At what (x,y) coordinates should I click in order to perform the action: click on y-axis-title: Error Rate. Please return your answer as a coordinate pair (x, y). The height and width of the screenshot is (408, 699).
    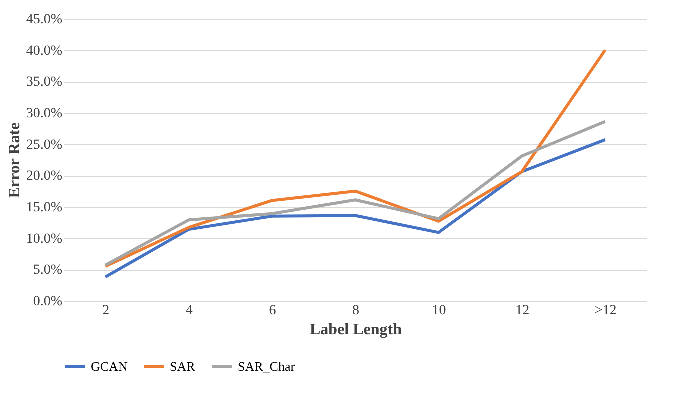
    Looking at the image, I should click on (15, 160).